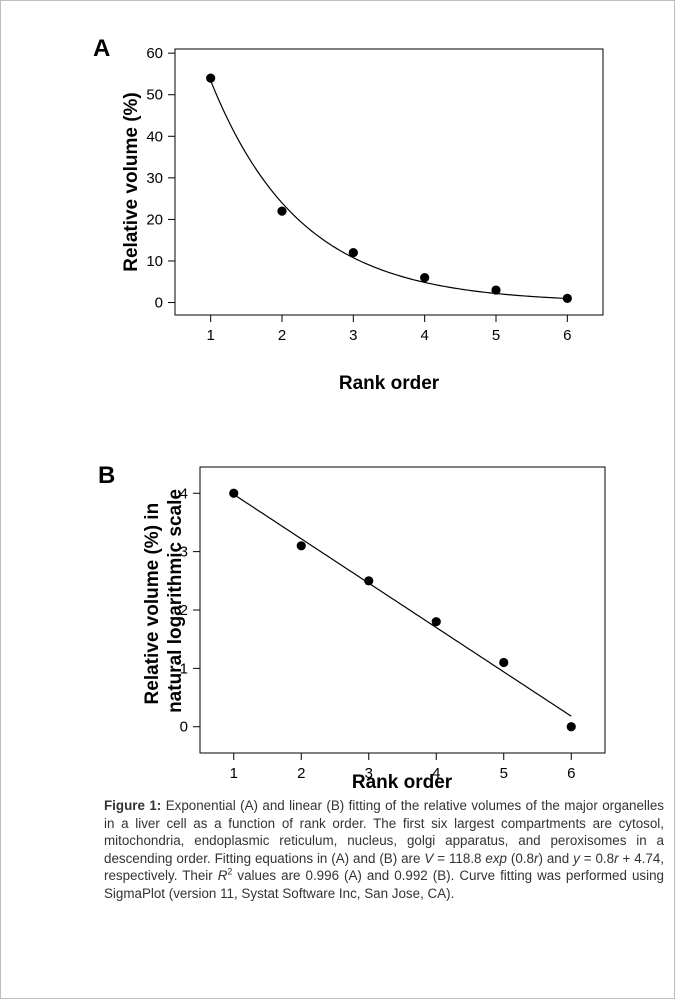  What do you see at coordinates (429, 858) in the screenshot?
I see `caption-var-v: V` at bounding box center [429, 858].